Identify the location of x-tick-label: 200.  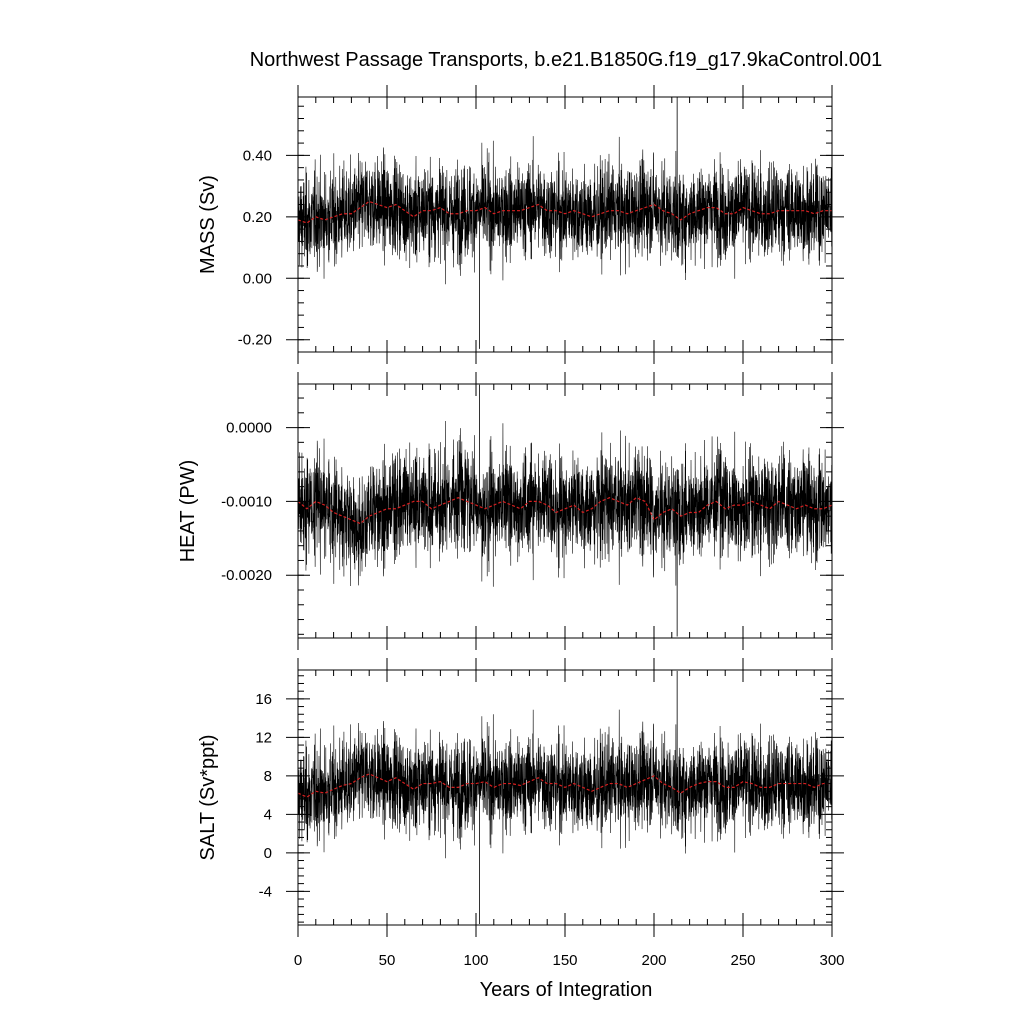
(653, 960).